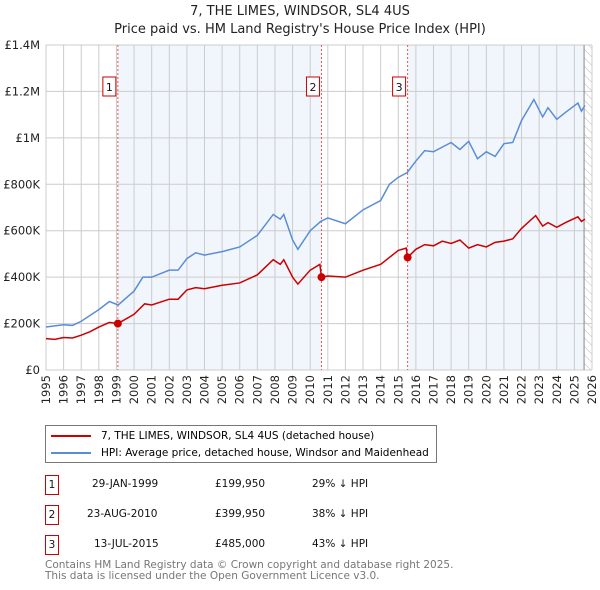 The image size is (600, 590). I want to click on sale-price: £199,950, so click(240, 484).